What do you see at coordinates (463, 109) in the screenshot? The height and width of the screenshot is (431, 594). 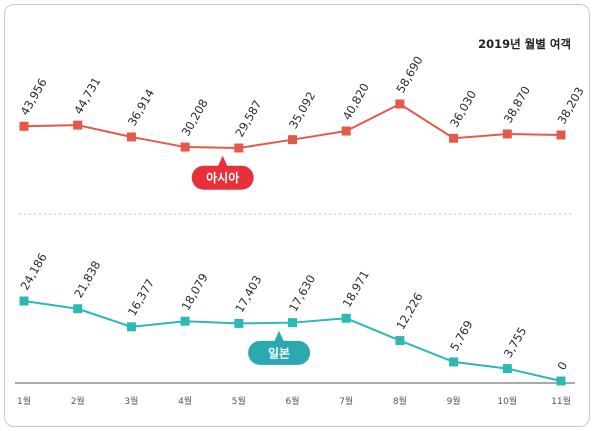 I see `data-label: 36,030` at bounding box center [463, 109].